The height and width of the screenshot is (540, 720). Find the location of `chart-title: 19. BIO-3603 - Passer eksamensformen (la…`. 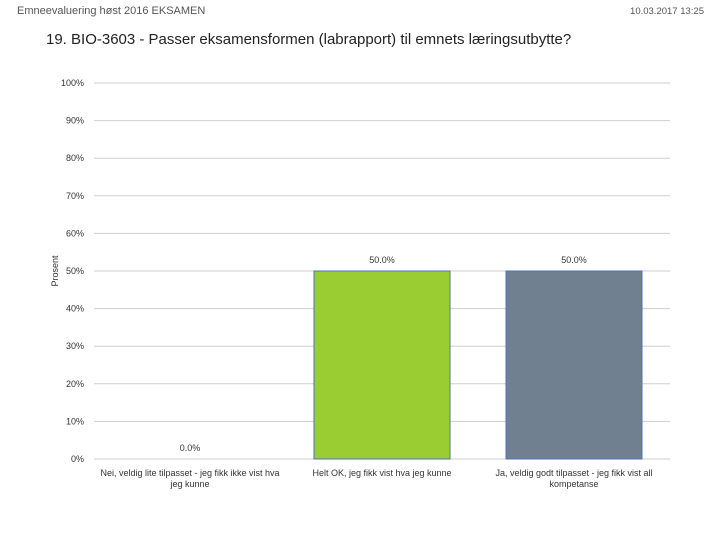

chart-title: 19. BIO-3603 - Passer eksamensformen (la… is located at coordinates (309, 39).